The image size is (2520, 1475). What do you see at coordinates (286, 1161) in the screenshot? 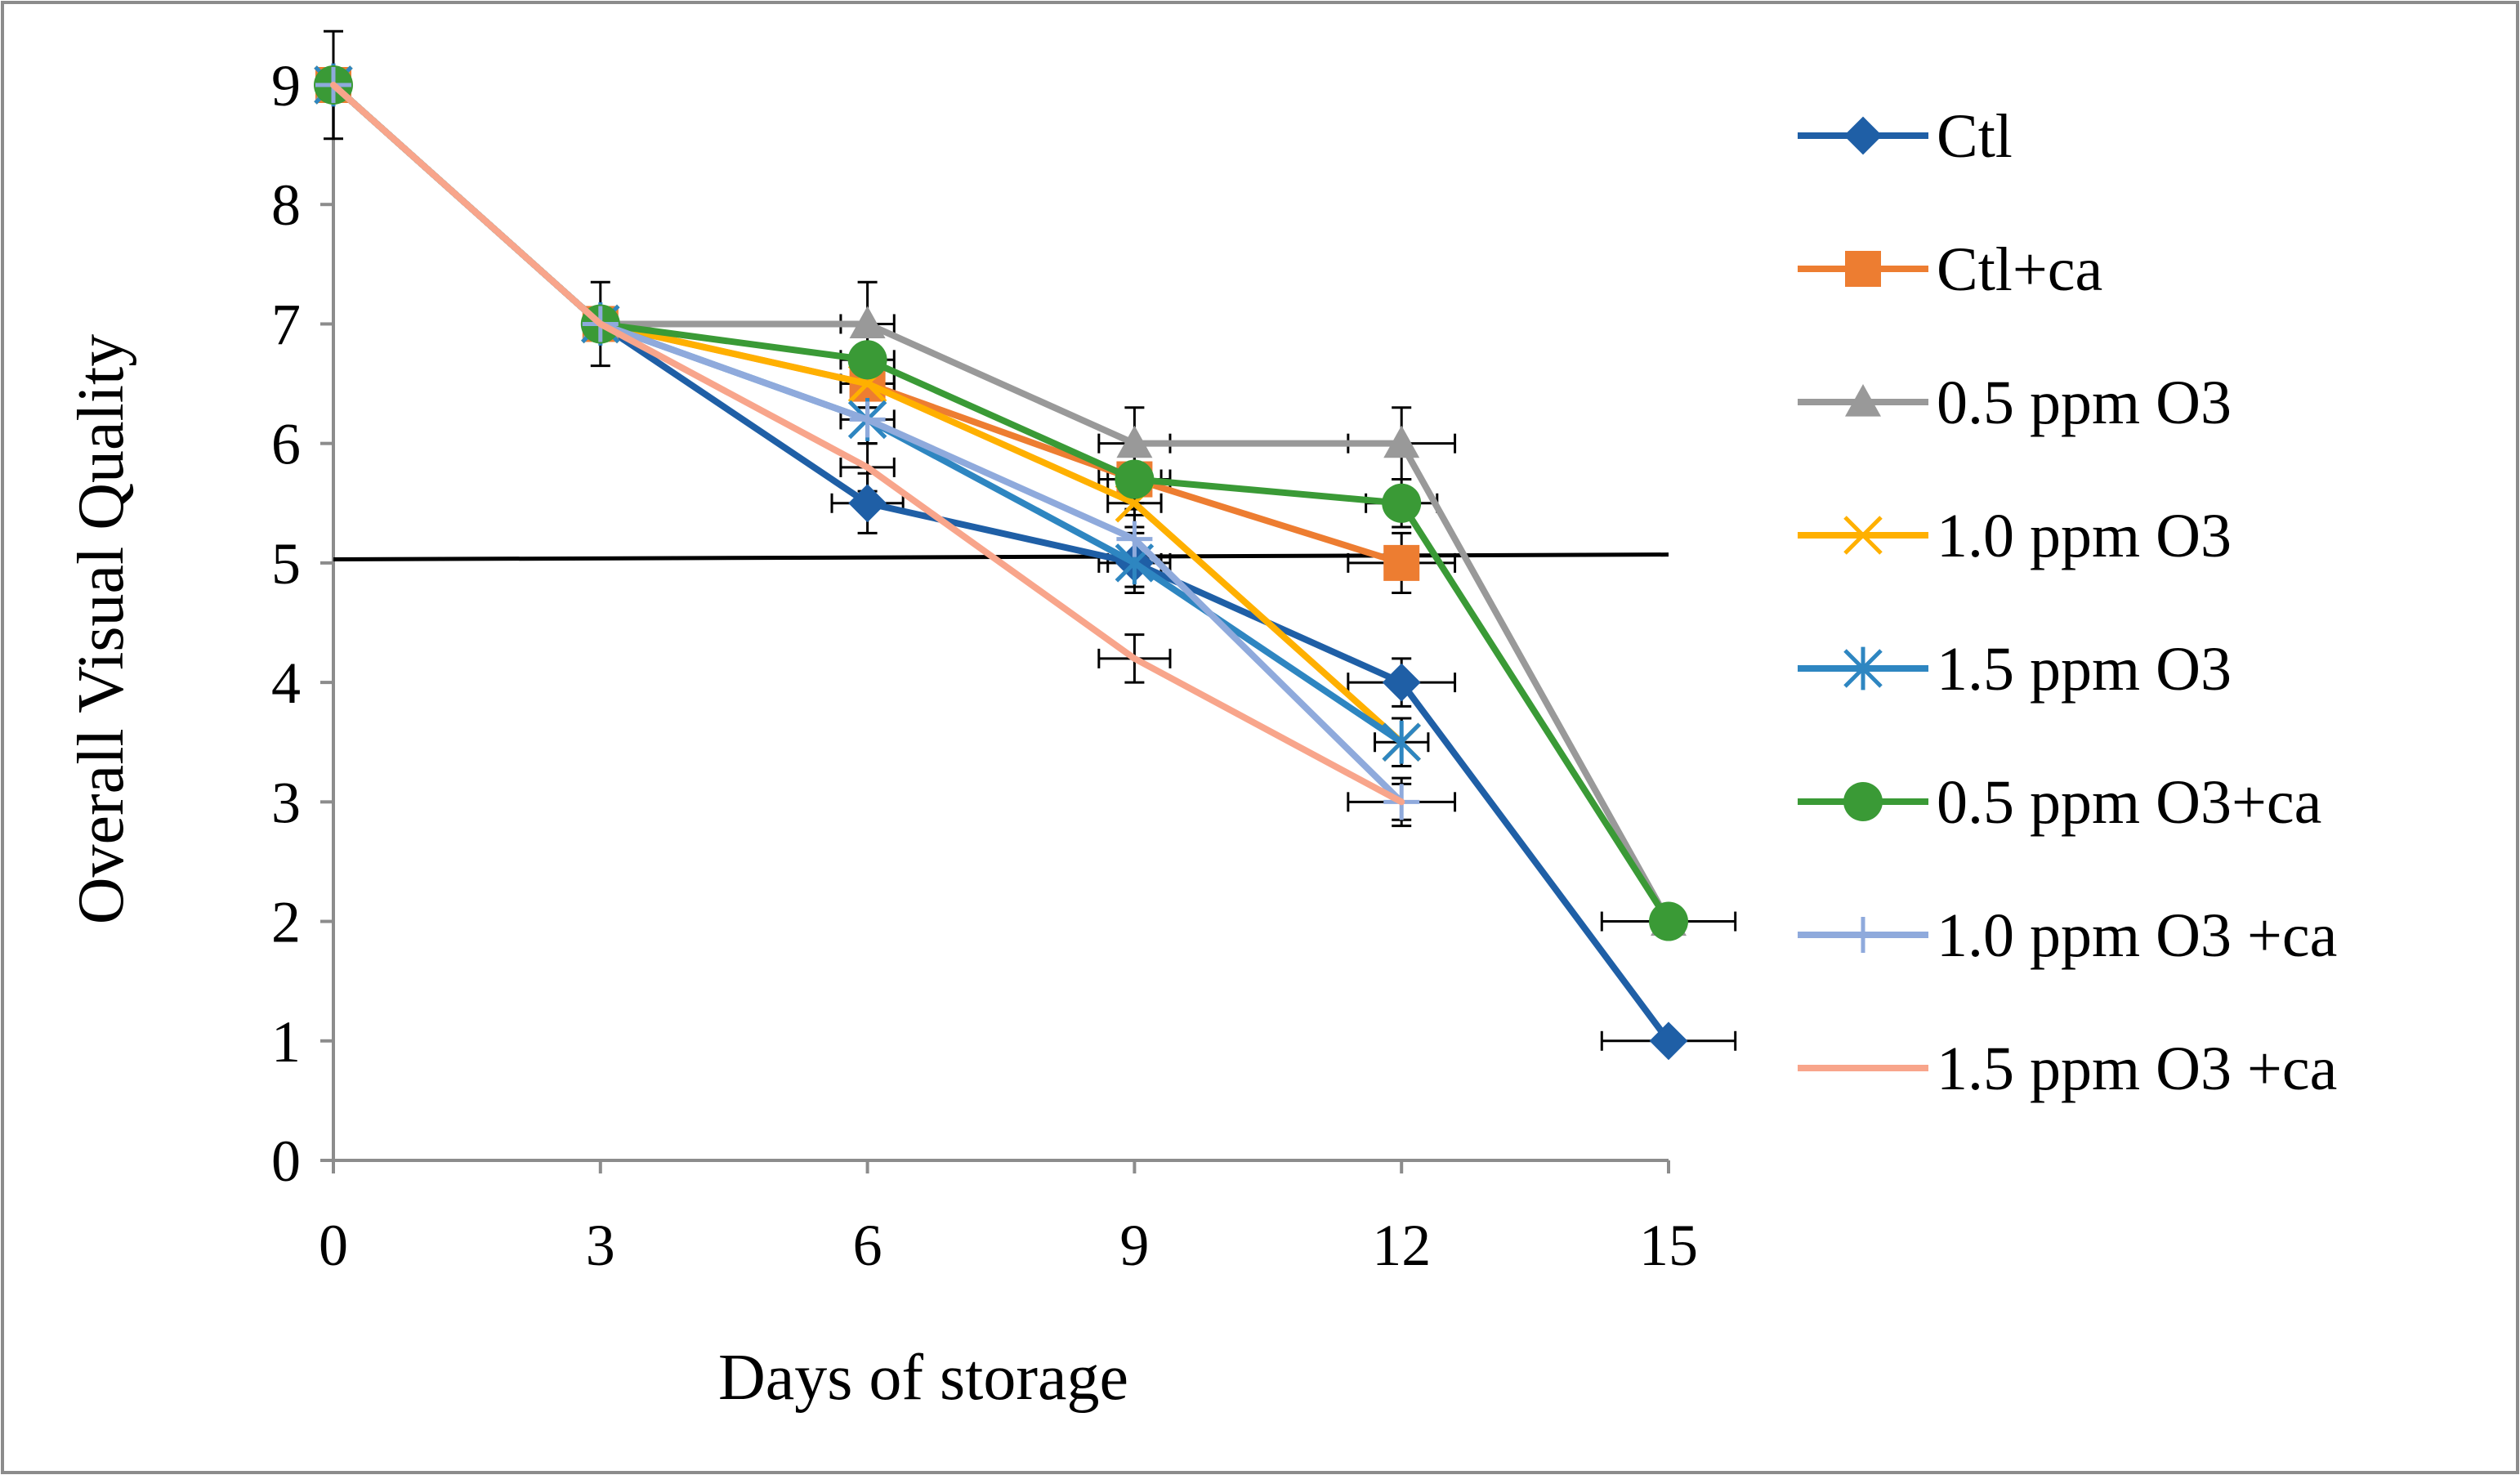
I see `y-tick-label: 0` at bounding box center [286, 1161].